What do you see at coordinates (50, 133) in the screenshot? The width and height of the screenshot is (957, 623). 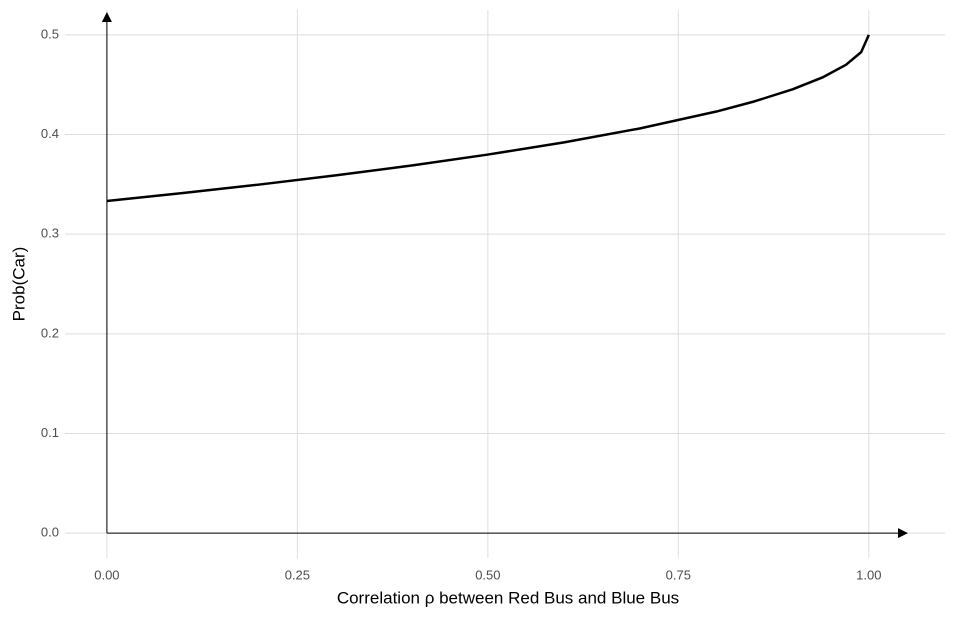 I see `y-tick-label: 0.4` at bounding box center [50, 133].